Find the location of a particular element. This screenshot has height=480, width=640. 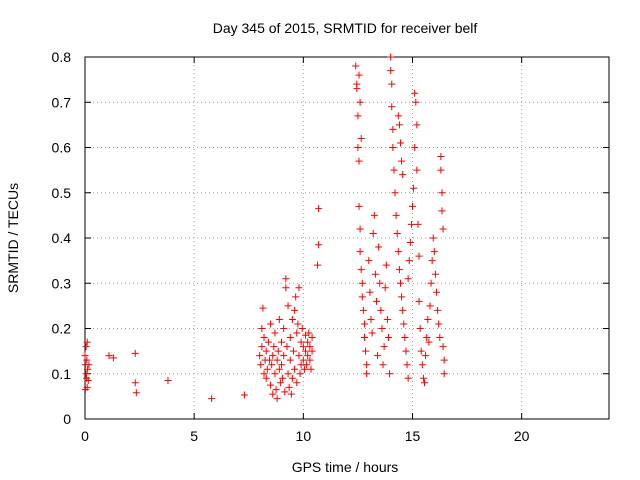

y-tick-label: 0.3 is located at coordinates (62, 283).